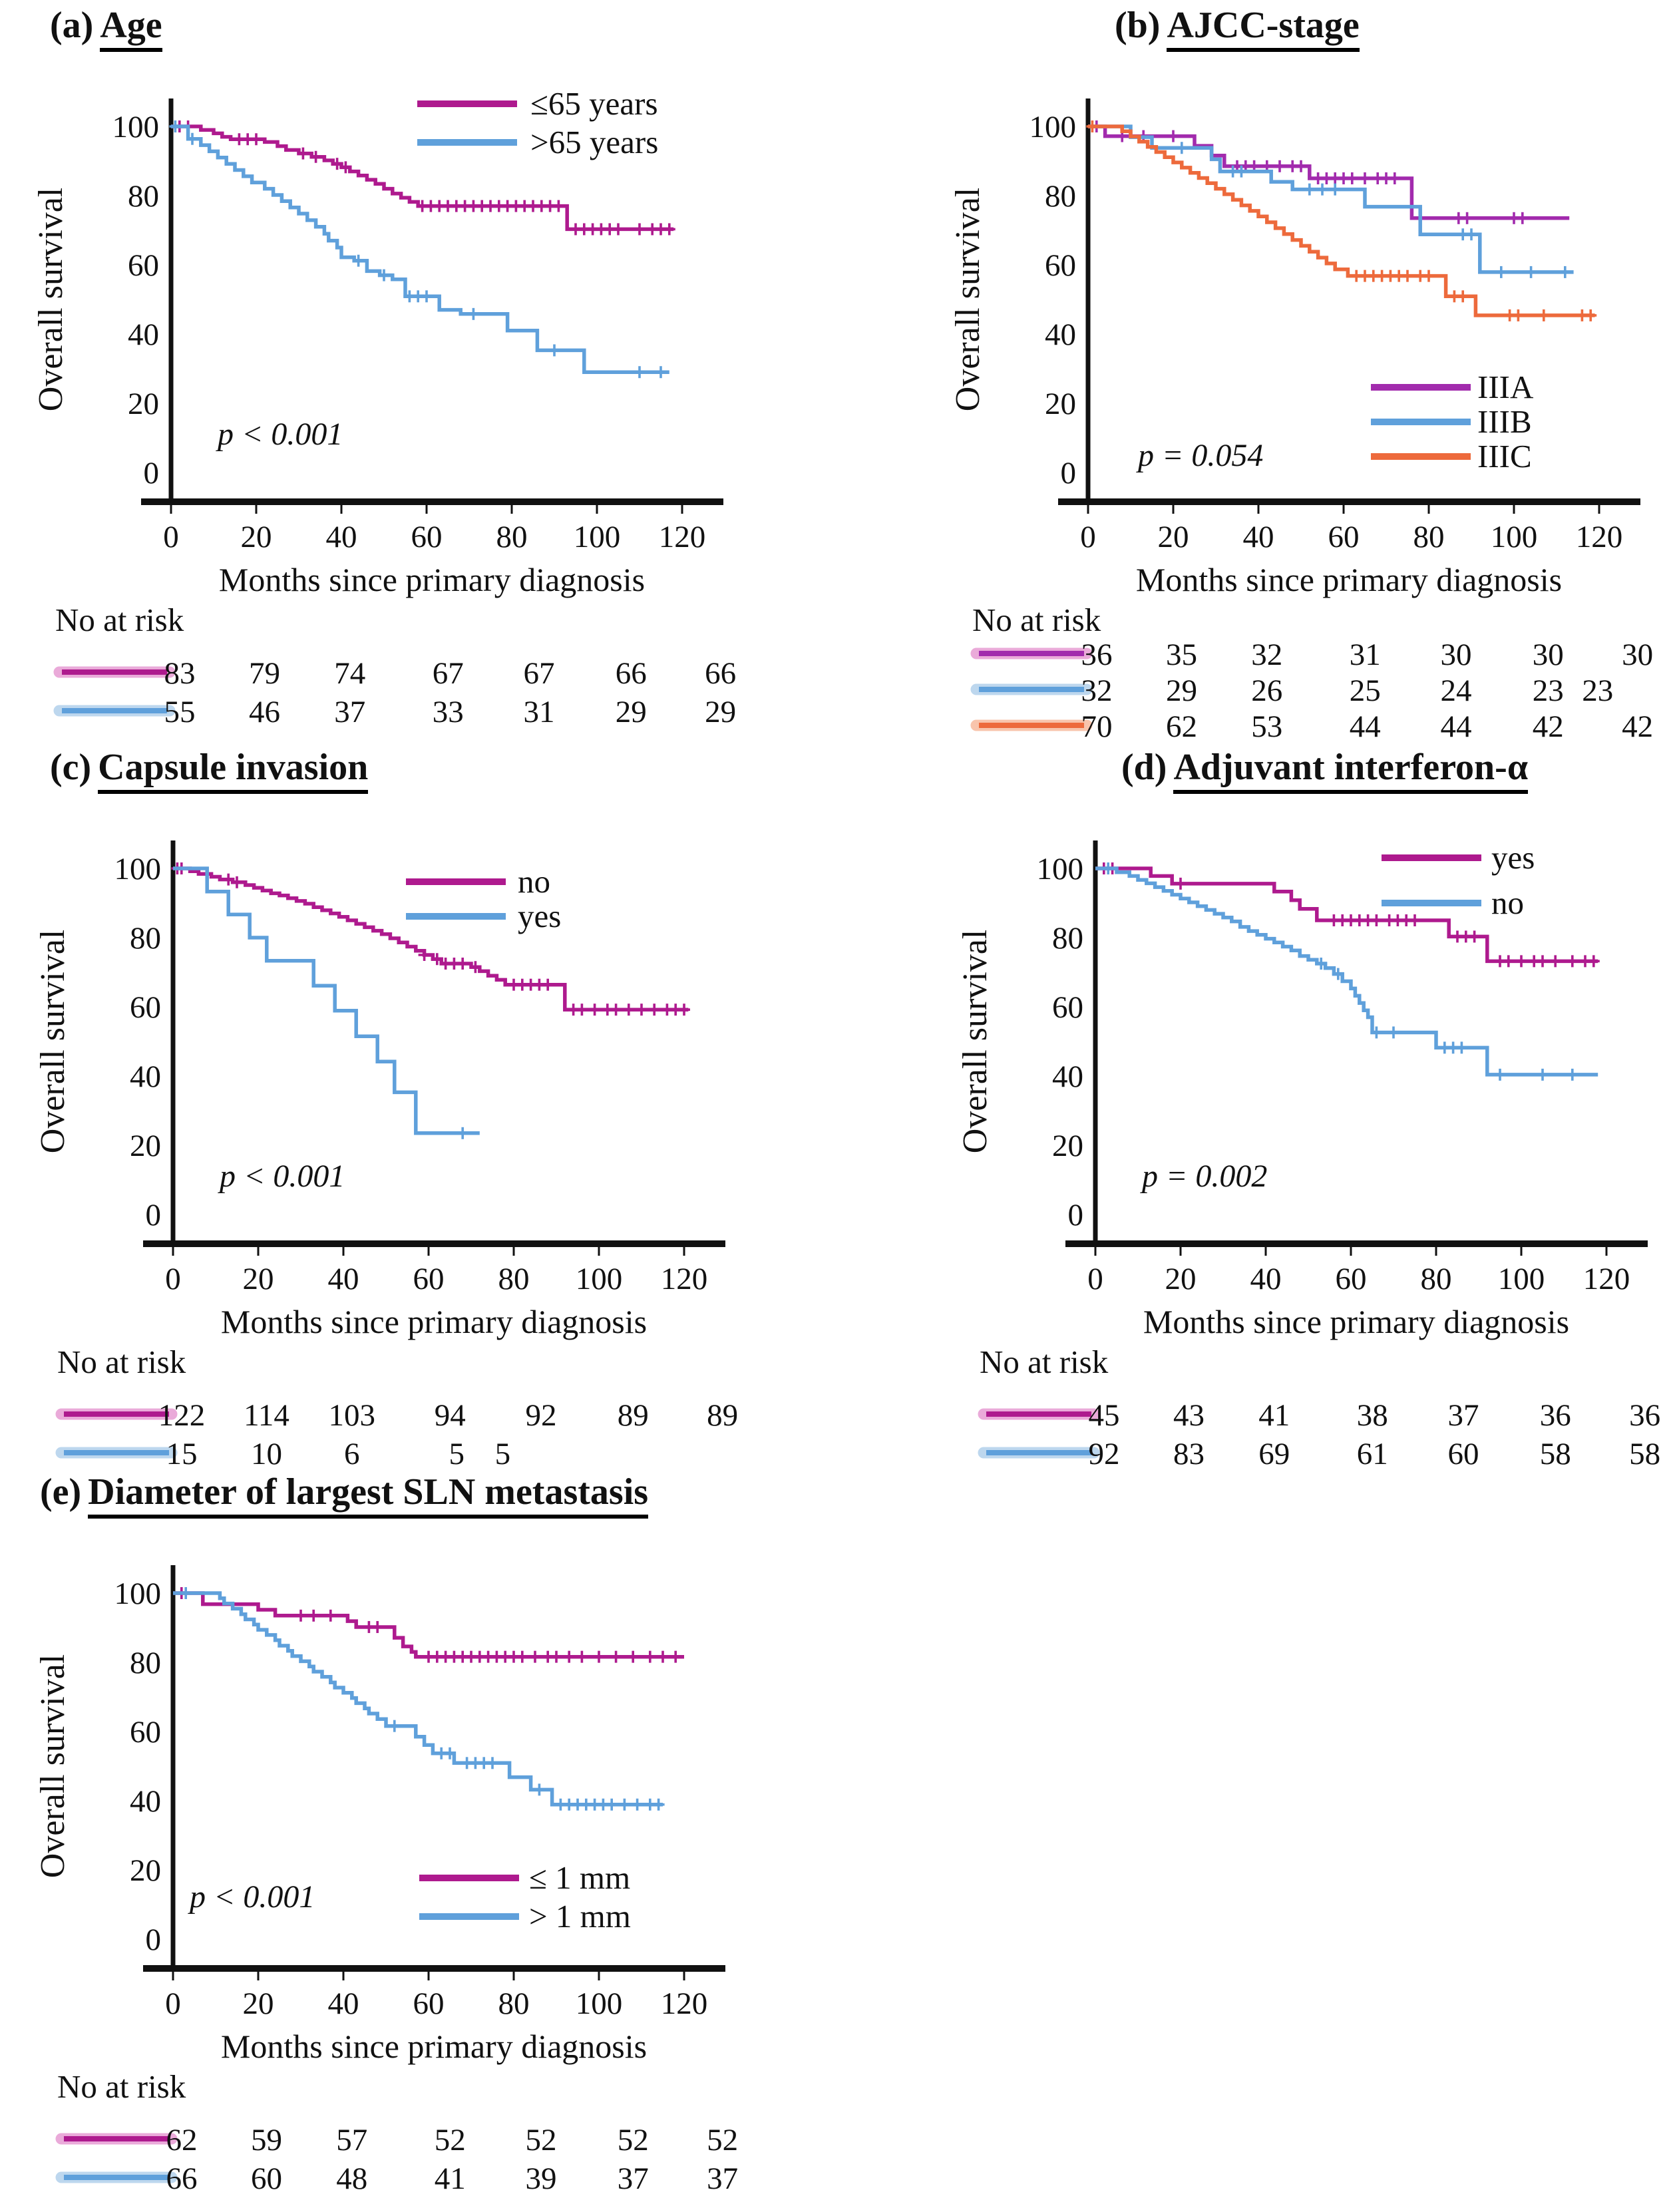 This screenshot has height=2212, width=1677. Describe the element at coordinates (1199, 455) in the screenshot. I see `p-value-label: p = 0.054` at that location.